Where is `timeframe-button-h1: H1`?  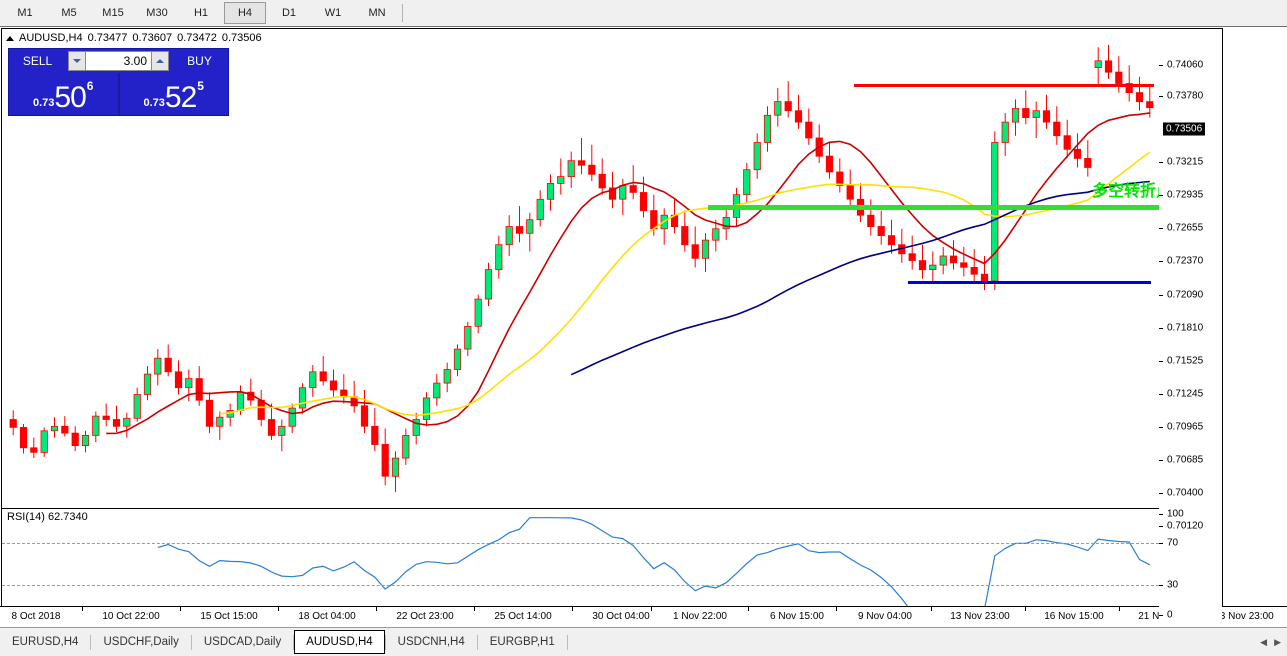
timeframe-button-h1: H1 is located at coordinates (201, 13).